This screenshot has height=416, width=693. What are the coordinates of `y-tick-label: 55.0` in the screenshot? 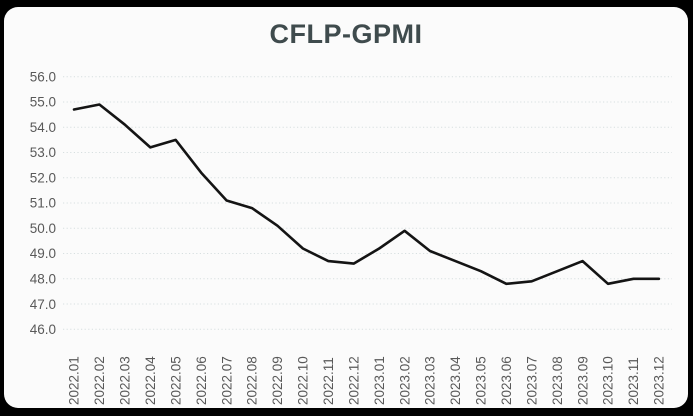 It's located at (43, 102).